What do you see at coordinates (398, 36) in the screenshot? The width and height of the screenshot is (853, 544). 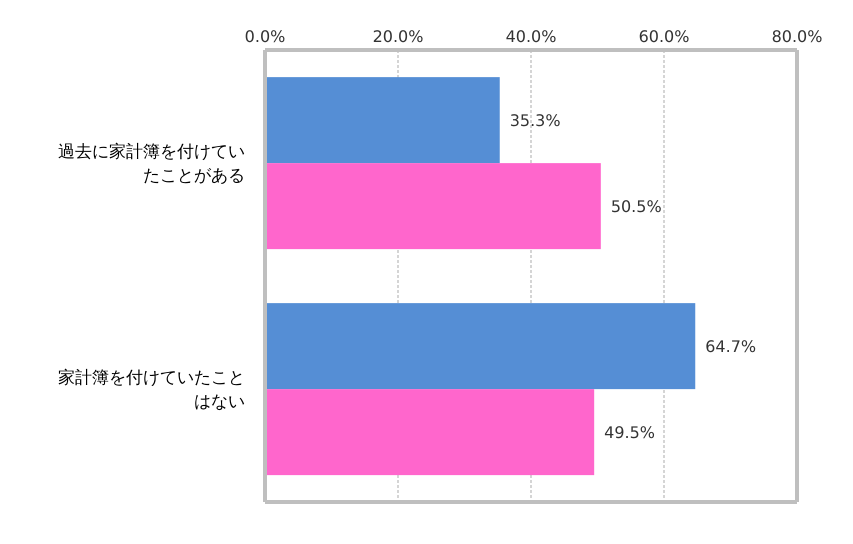 I see `x-tick-label: 20.0%` at bounding box center [398, 36].